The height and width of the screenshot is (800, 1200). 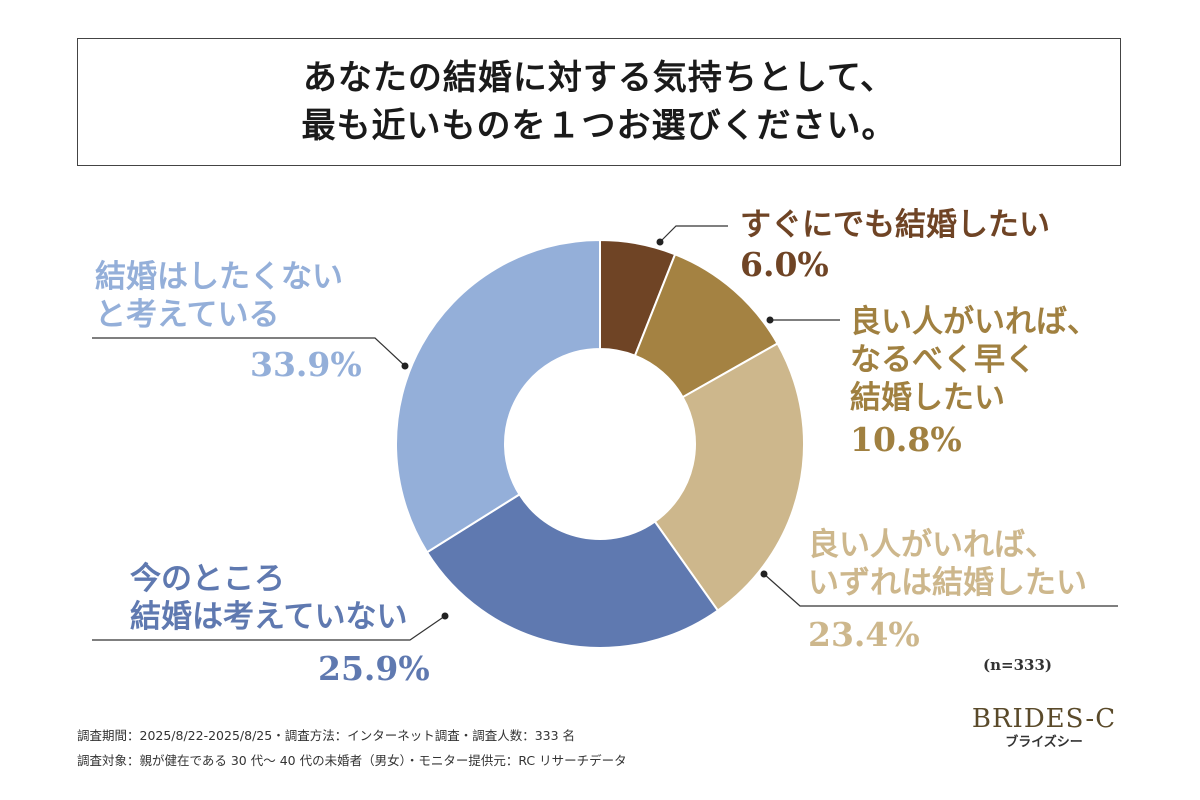 What do you see at coordinates (1017, 665) in the screenshot?
I see `sample-size: (n=333)` at bounding box center [1017, 665].